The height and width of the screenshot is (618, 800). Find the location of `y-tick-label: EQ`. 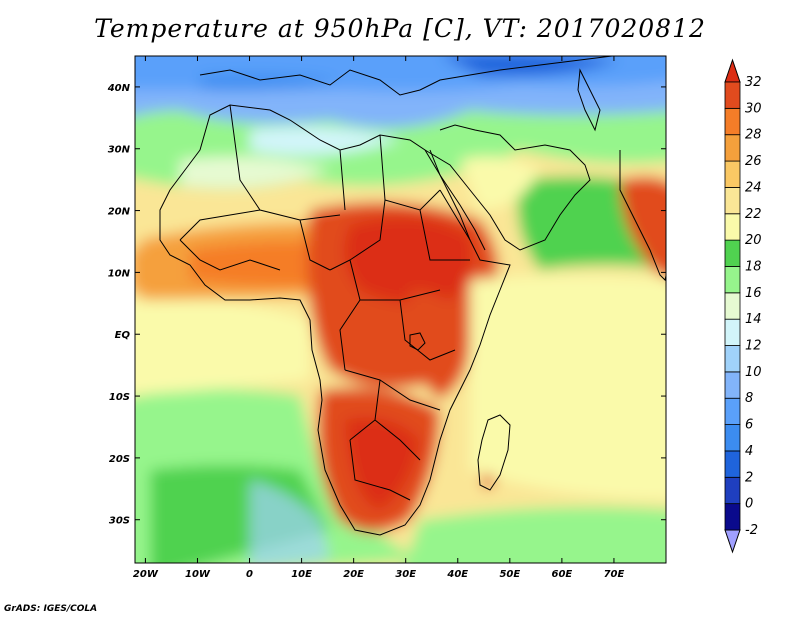

y-tick-label: EQ is located at coordinates (123, 335).